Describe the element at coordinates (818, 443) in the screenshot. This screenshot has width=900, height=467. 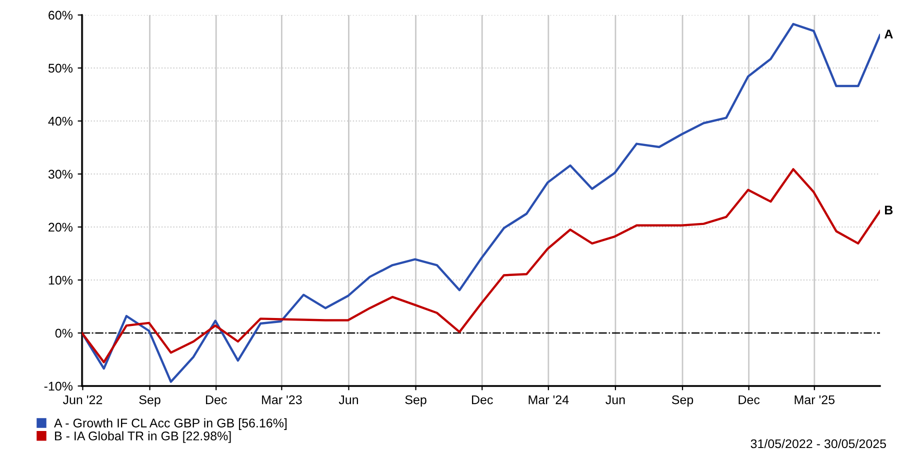
I see `text: 31/05/2022 - 30/05/2025` at that location.